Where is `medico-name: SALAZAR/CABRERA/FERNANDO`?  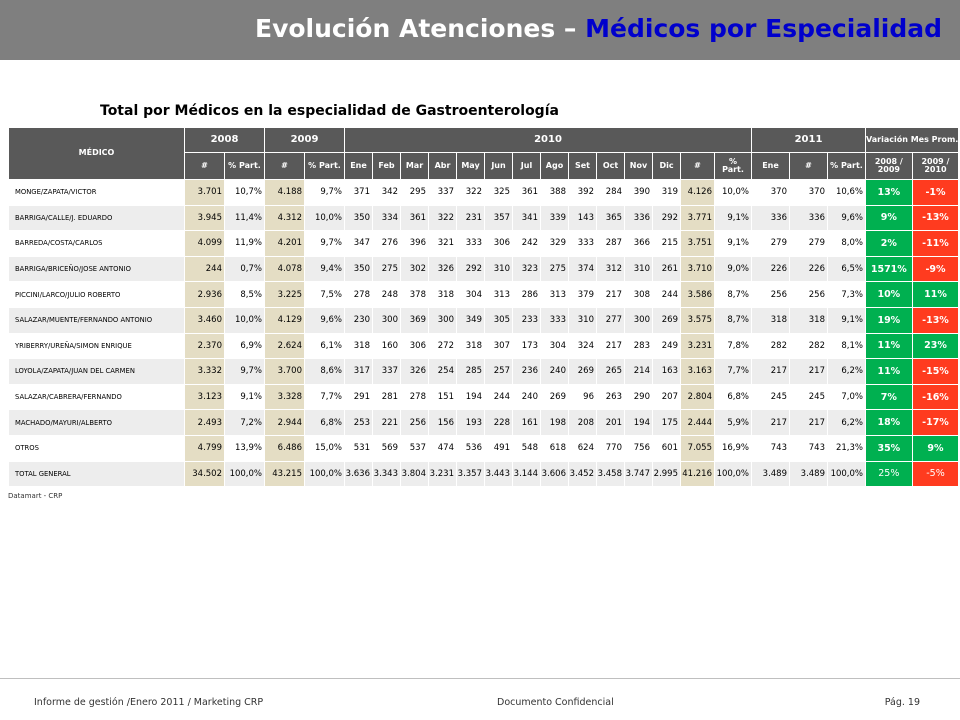 medico-name: SALAZAR/CABRERA/FERNANDO is located at coordinates (96, 397).